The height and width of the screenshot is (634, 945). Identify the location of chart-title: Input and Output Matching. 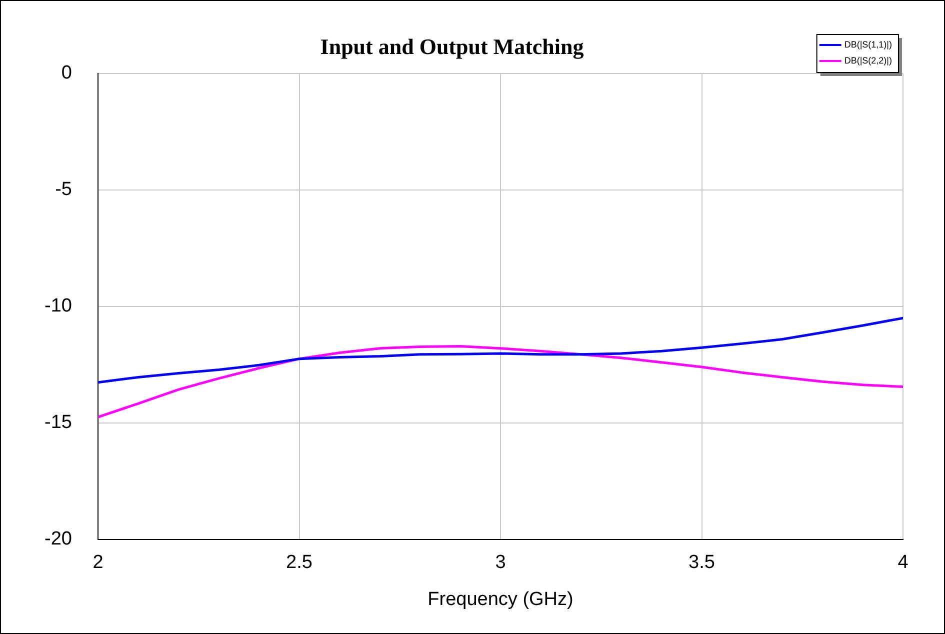
(452, 46).